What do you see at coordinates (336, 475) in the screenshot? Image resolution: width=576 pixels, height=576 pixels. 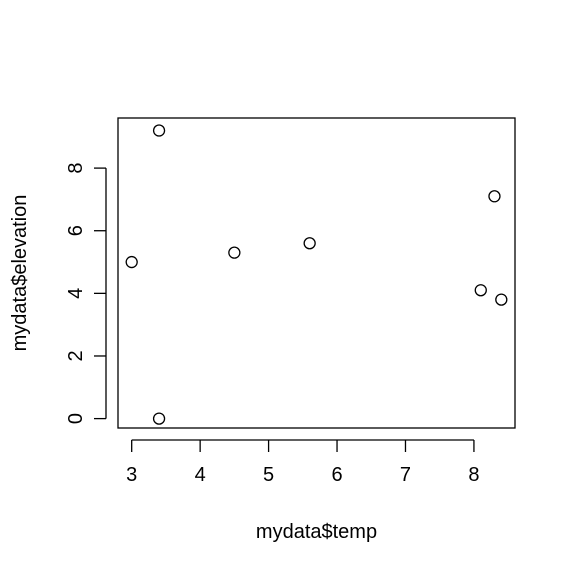 I see `x-tick-label-6: 6` at bounding box center [336, 475].